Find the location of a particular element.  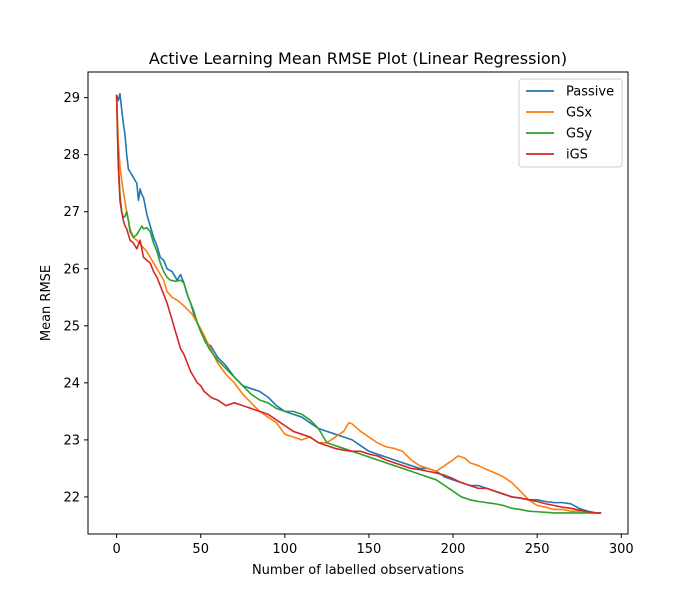

y-tick-label: 25 is located at coordinates (71, 326).